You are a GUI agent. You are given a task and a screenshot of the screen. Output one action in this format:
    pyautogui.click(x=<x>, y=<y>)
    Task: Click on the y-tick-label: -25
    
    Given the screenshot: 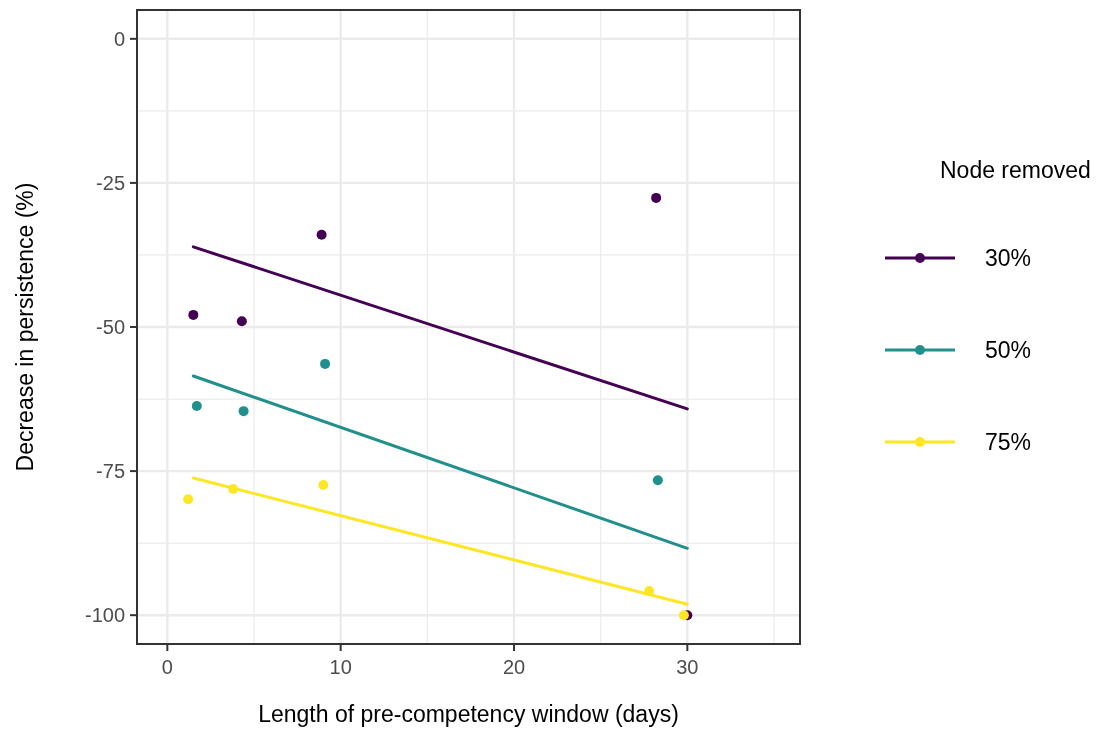 What is the action you would take?
    pyautogui.click(x=110, y=182)
    